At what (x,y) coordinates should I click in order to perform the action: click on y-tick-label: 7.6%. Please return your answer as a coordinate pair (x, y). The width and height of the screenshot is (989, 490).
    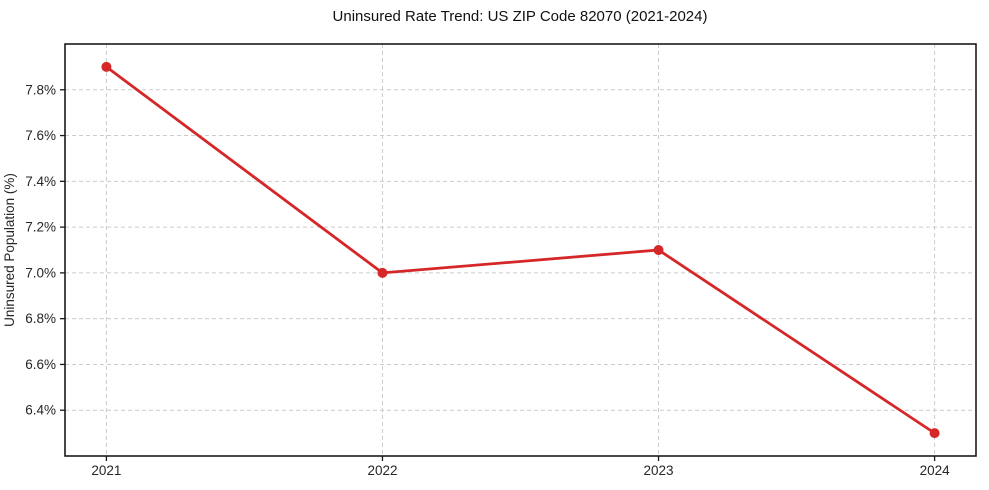
    Looking at the image, I should click on (40, 135).